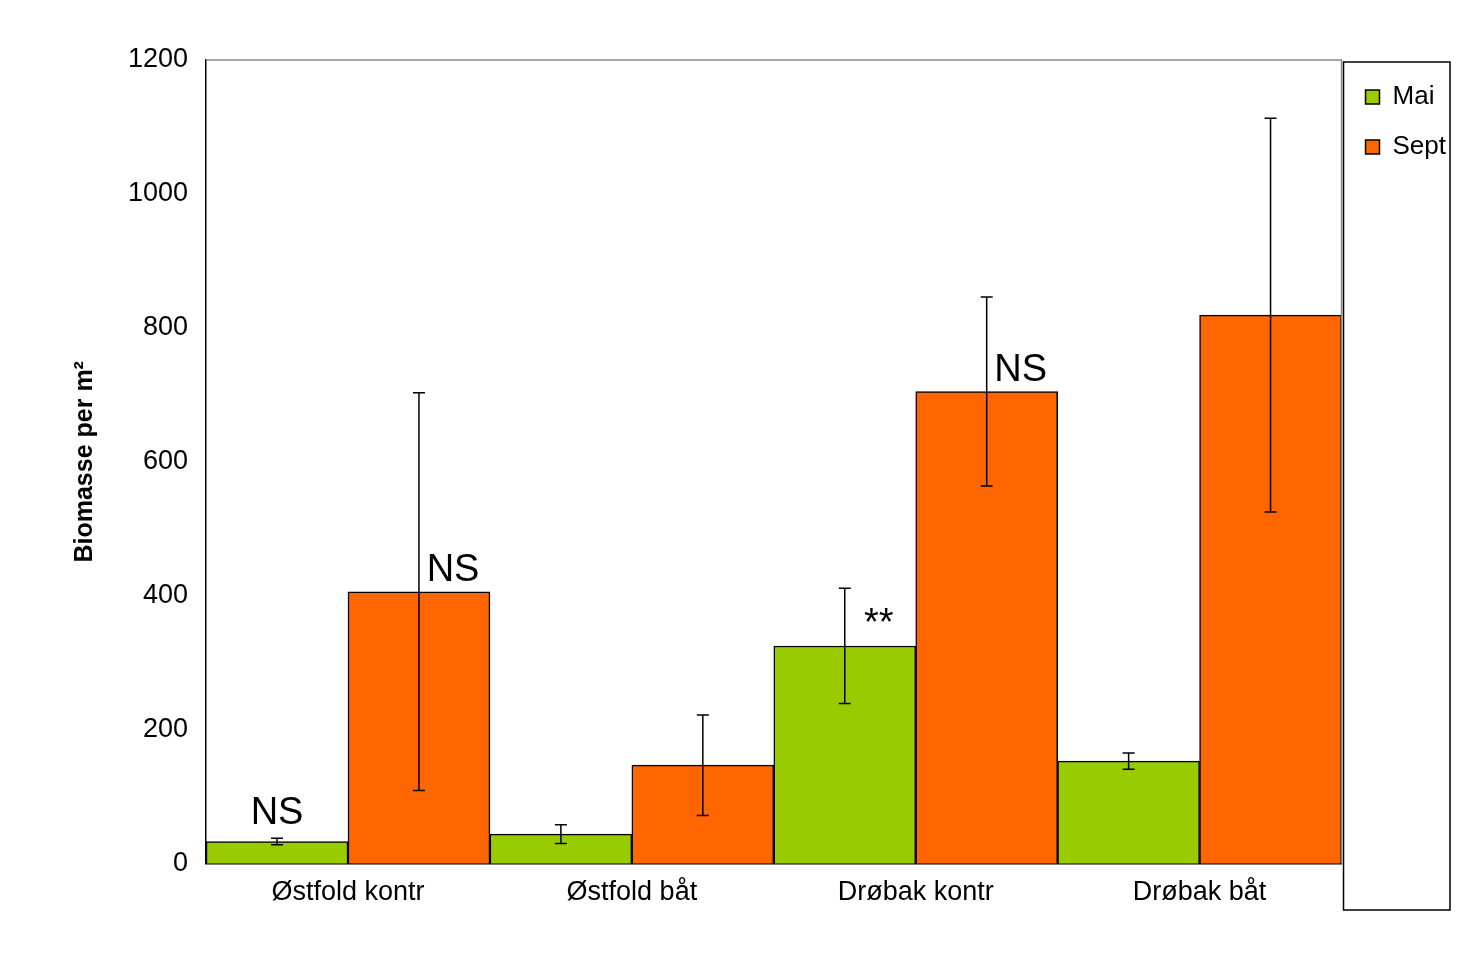  Describe the element at coordinates (166, 728) in the screenshot. I see `y-tick-label: 200` at that location.